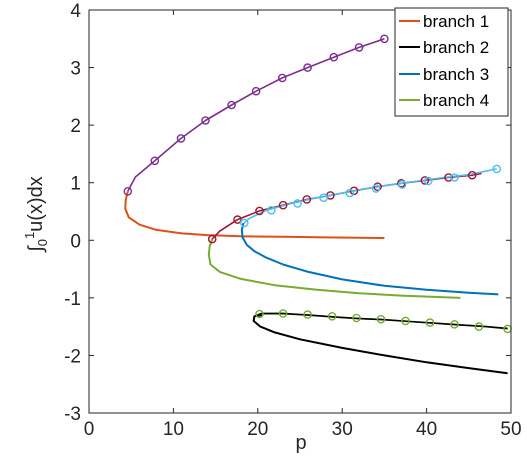  What do you see at coordinates (89, 429) in the screenshot?
I see `x-tick-label: 0` at bounding box center [89, 429].